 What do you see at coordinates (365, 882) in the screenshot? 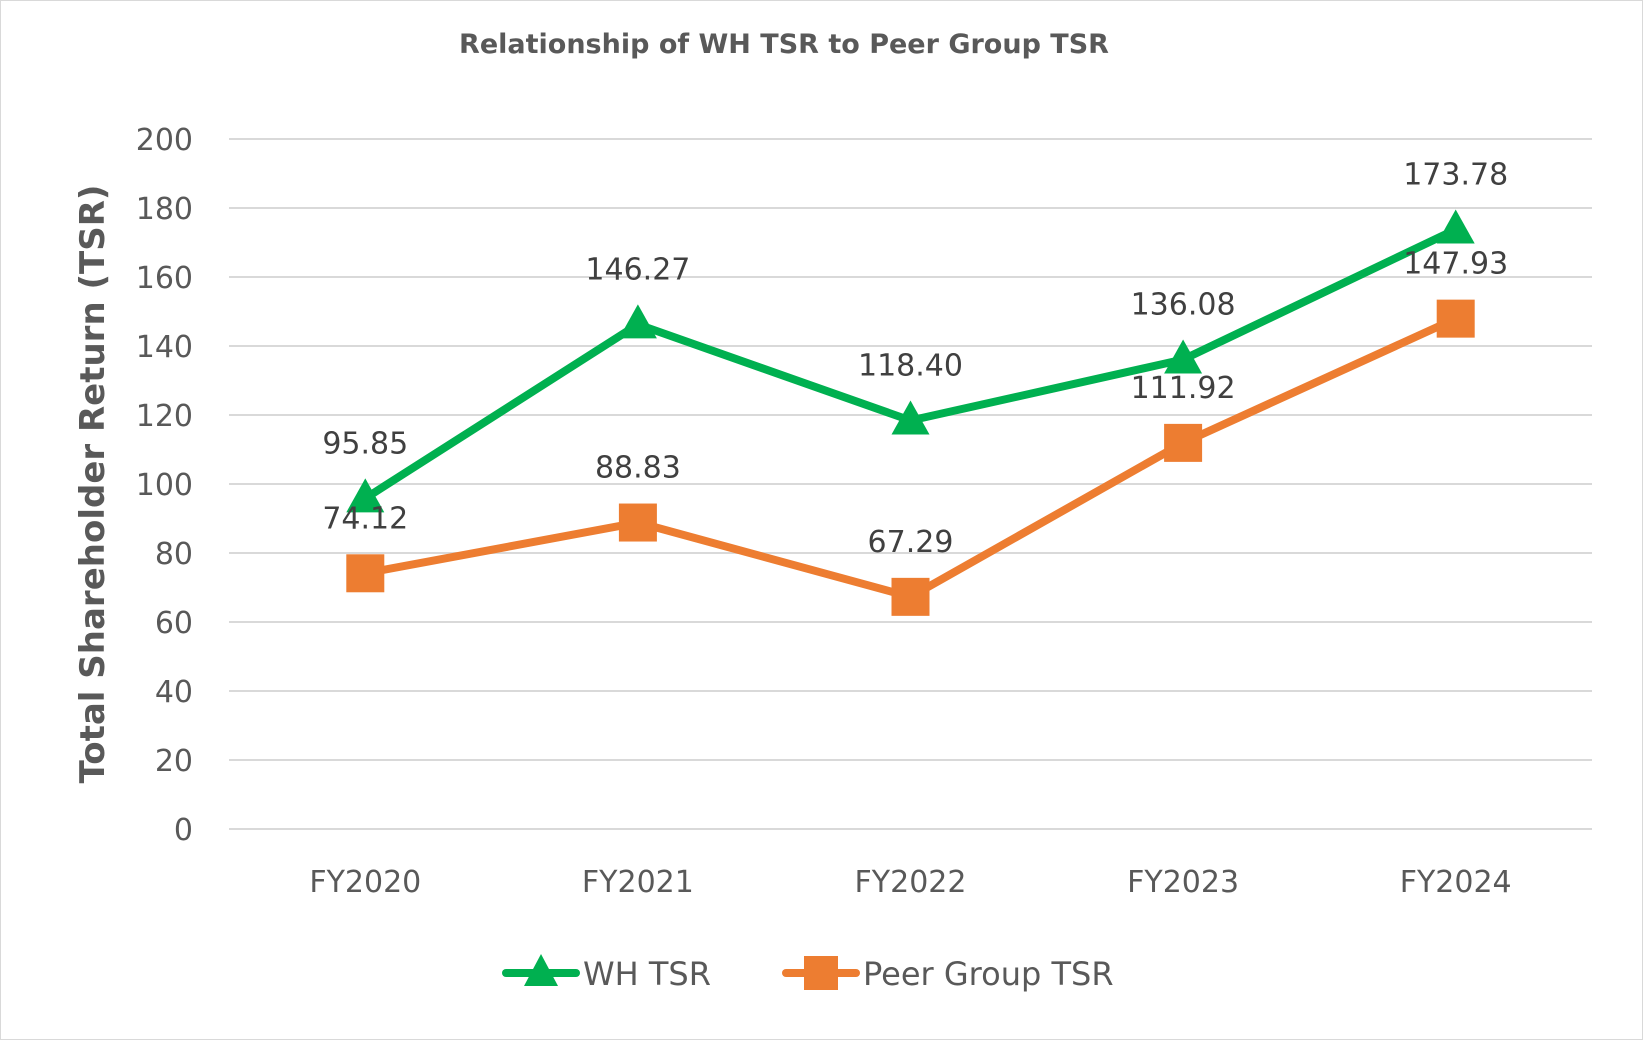
I see `x-tick-label: FY2020` at bounding box center [365, 882].